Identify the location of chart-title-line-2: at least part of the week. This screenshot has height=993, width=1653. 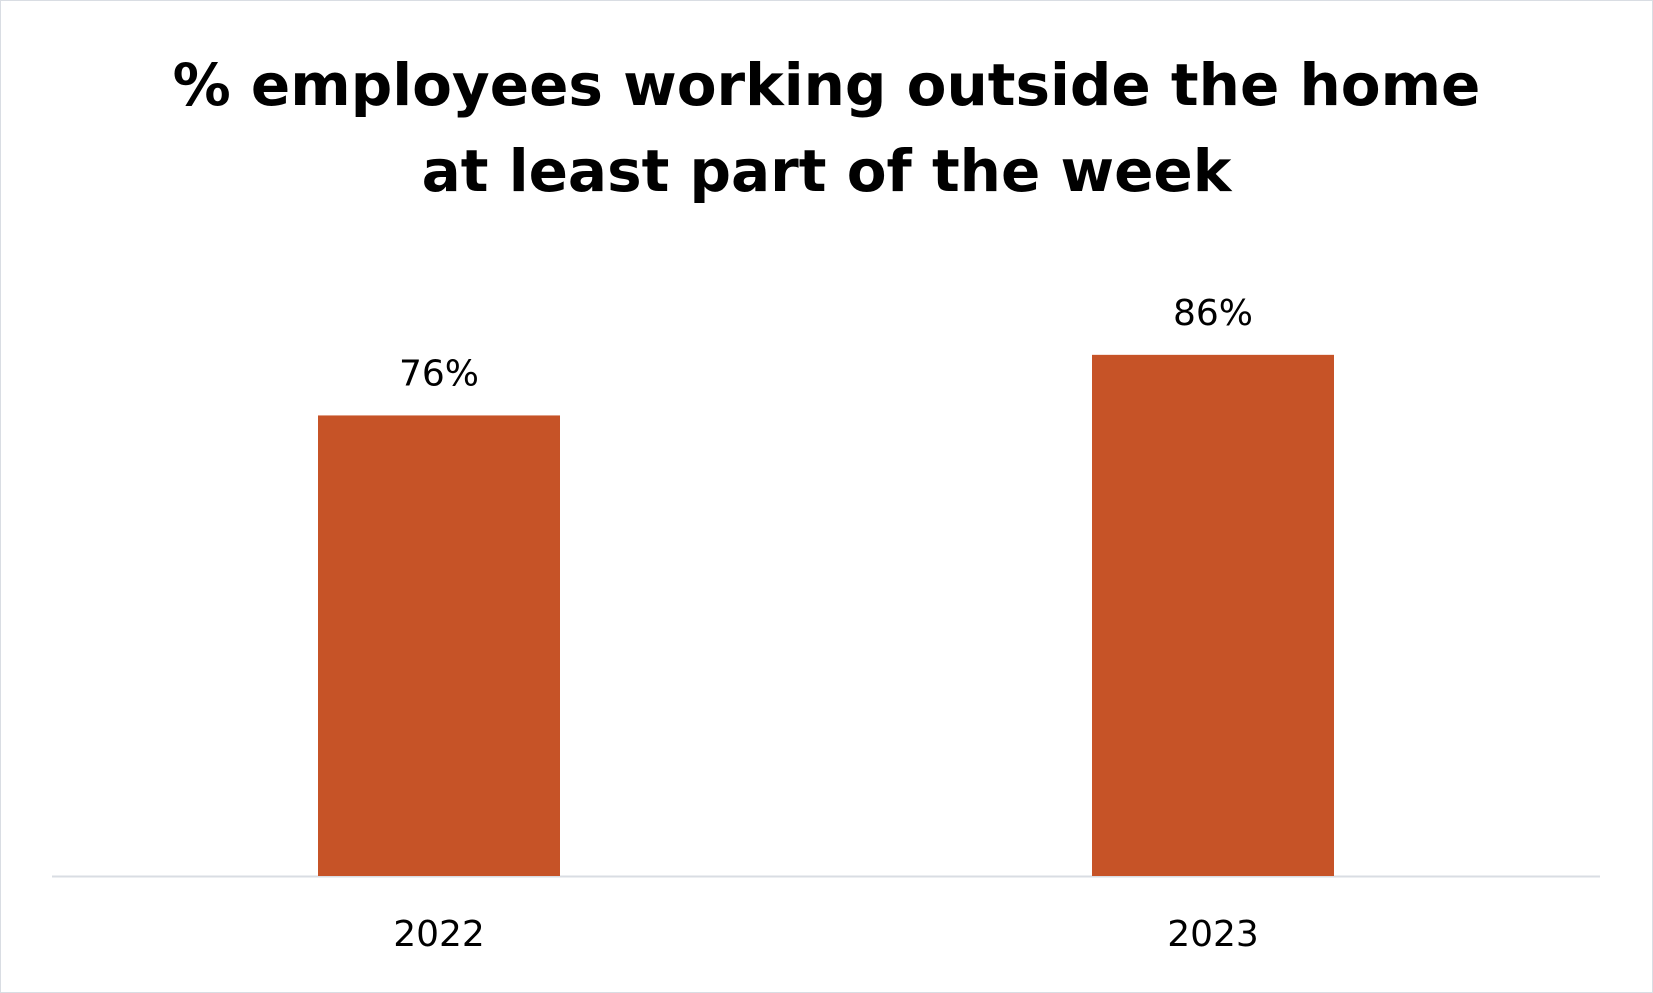
(826, 171).